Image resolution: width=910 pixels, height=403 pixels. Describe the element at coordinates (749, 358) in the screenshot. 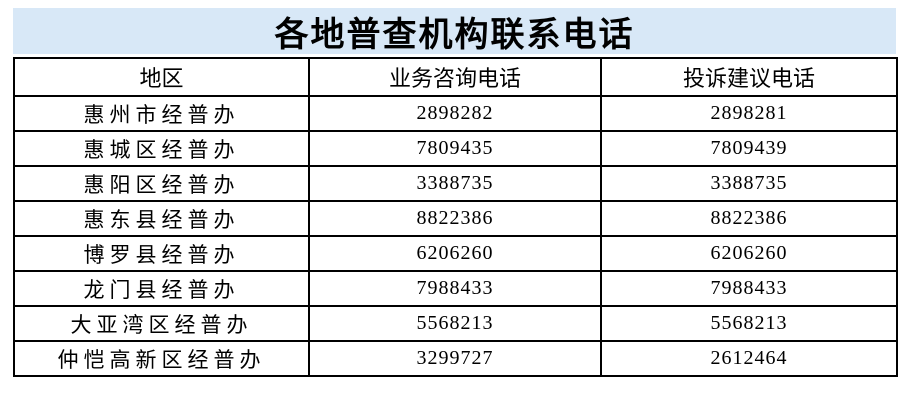

I see `complaint-phone: 2612464` at that location.